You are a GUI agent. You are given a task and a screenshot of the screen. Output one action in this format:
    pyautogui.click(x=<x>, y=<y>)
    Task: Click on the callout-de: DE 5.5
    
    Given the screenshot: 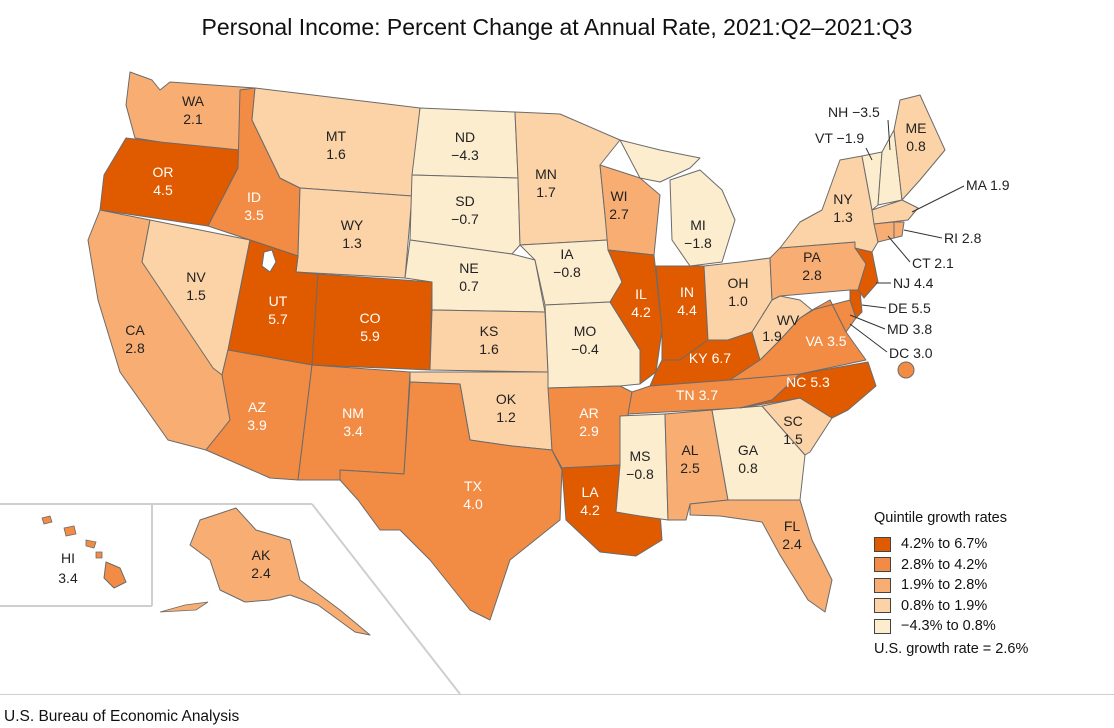 What is the action you would take?
    pyautogui.click(x=909, y=308)
    